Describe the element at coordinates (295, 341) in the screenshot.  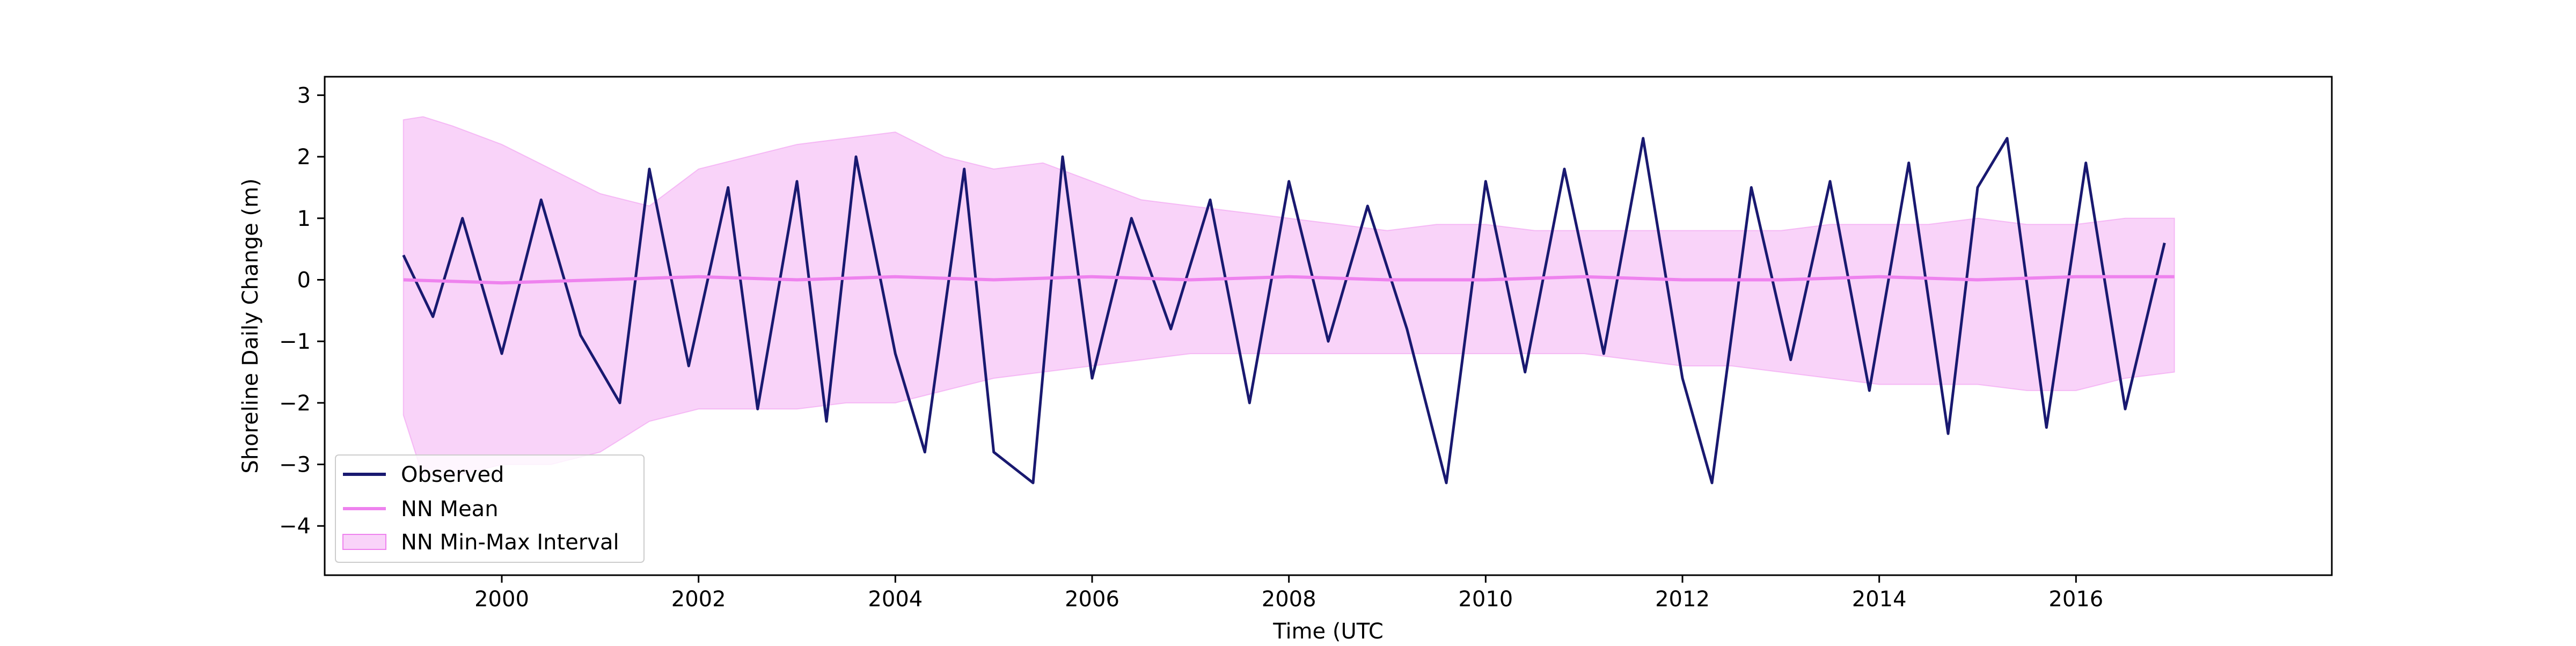
I see `y-tick-label-minus-1: −1` at that location.